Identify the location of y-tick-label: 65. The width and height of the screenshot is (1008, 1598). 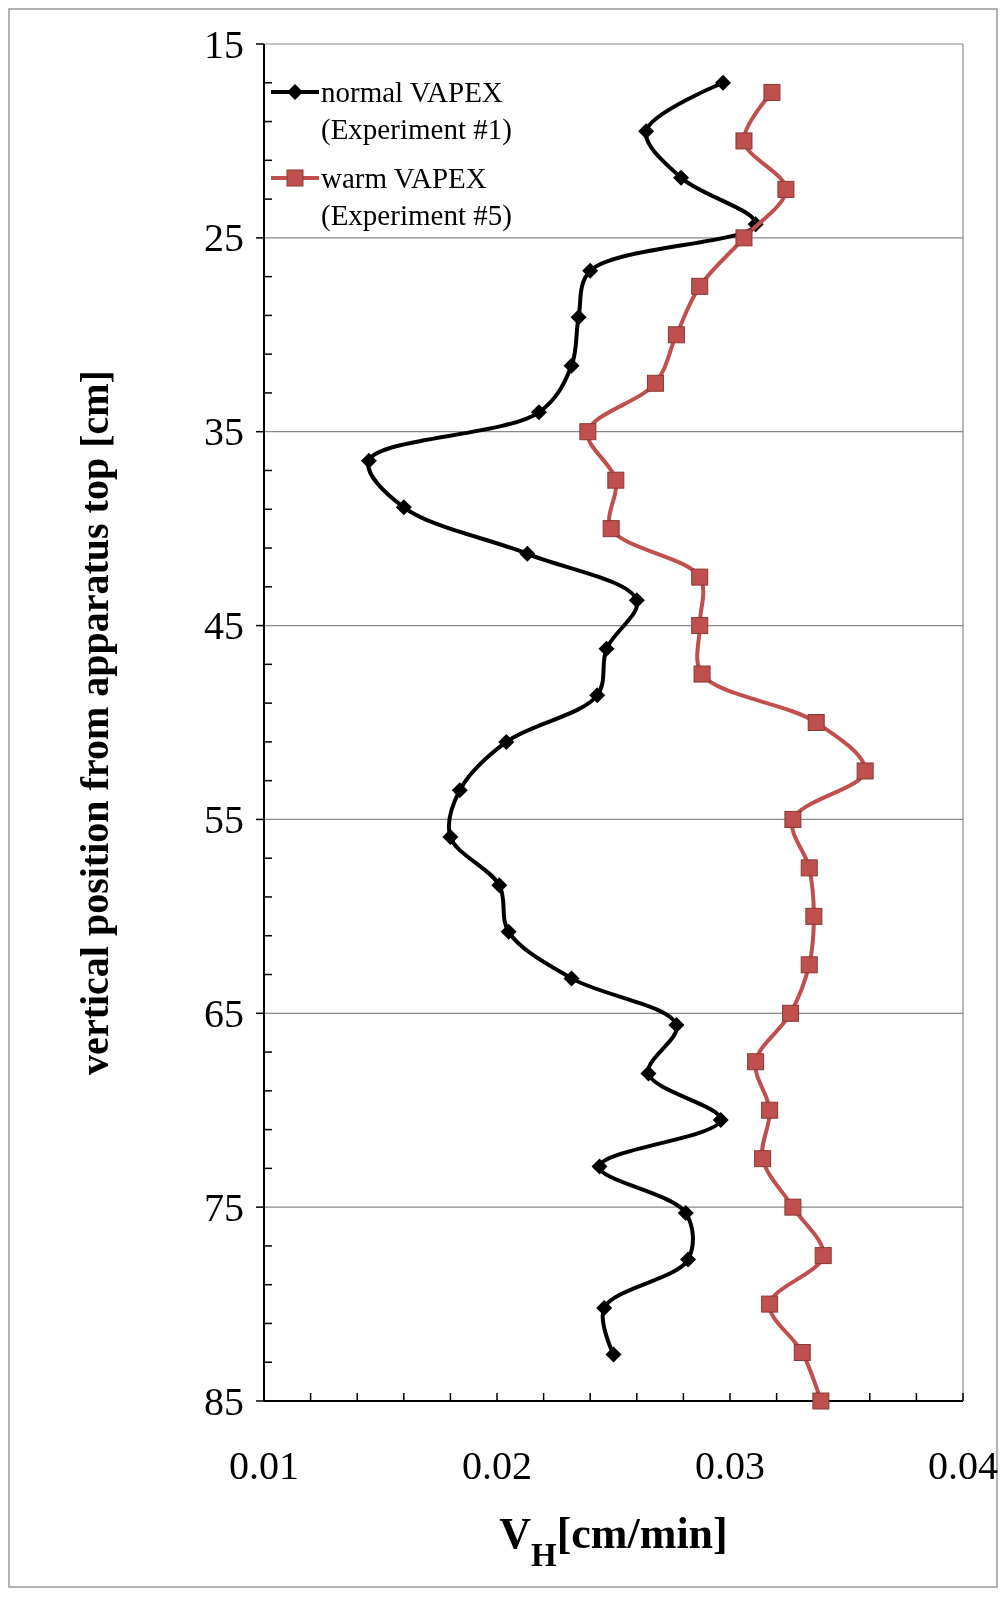
(224, 1013).